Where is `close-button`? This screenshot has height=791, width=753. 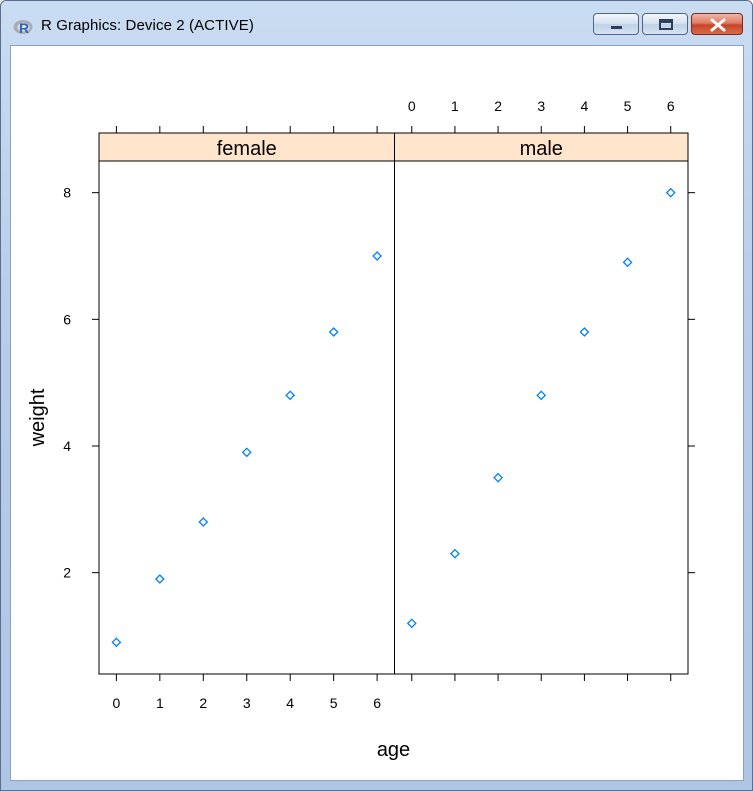
close-button is located at coordinates (717, 24).